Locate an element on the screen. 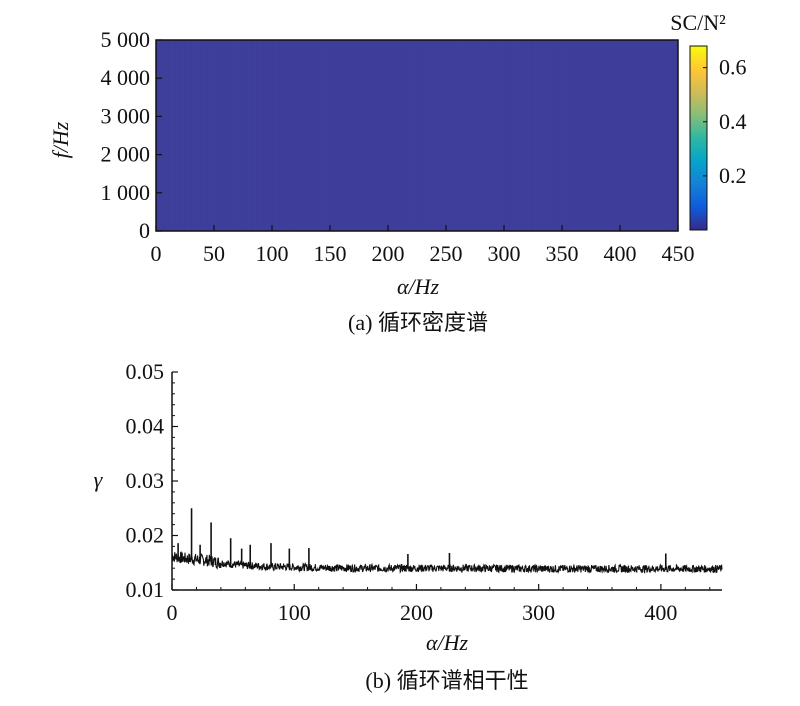  line-x-tick-label: 300 is located at coordinates (538, 612).